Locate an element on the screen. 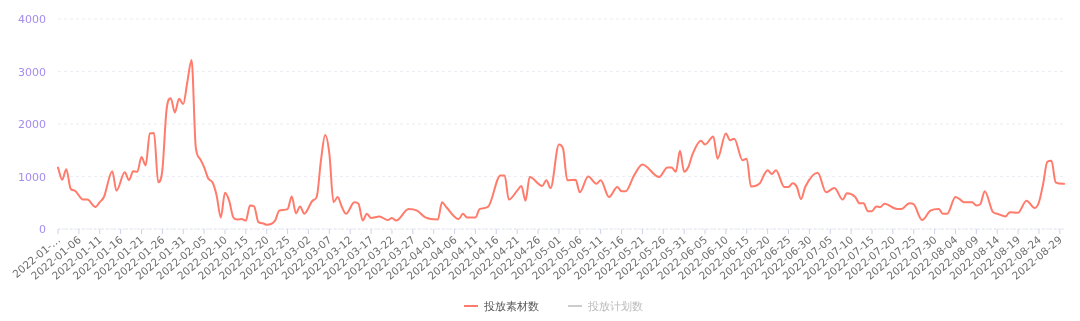 The height and width of the screenshot is (321, 1080). legend-label: 投放计划数 is located at coordinates (615, 306).